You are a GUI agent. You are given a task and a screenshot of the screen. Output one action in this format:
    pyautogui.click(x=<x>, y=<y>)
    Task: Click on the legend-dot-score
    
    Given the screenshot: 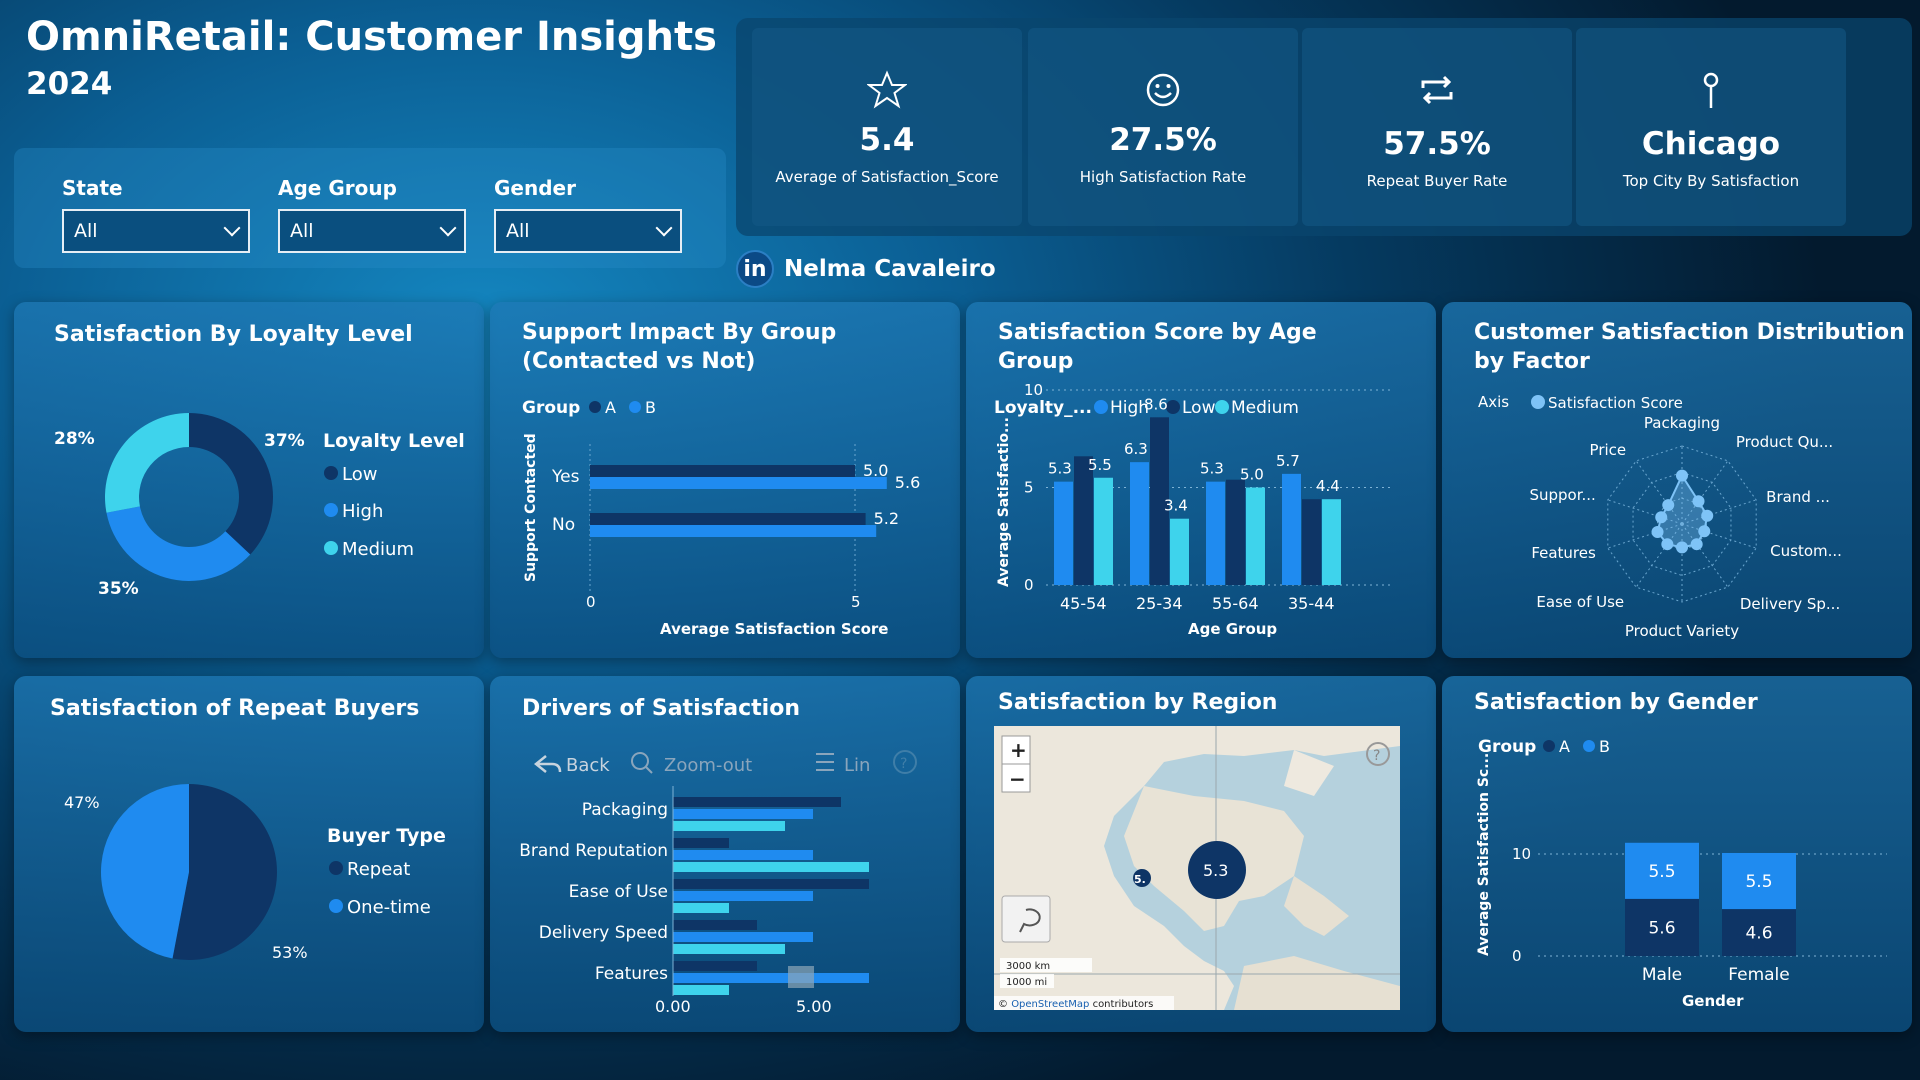 What is the action you would take?
    pyautogui.click(x=1538, y=402)
    